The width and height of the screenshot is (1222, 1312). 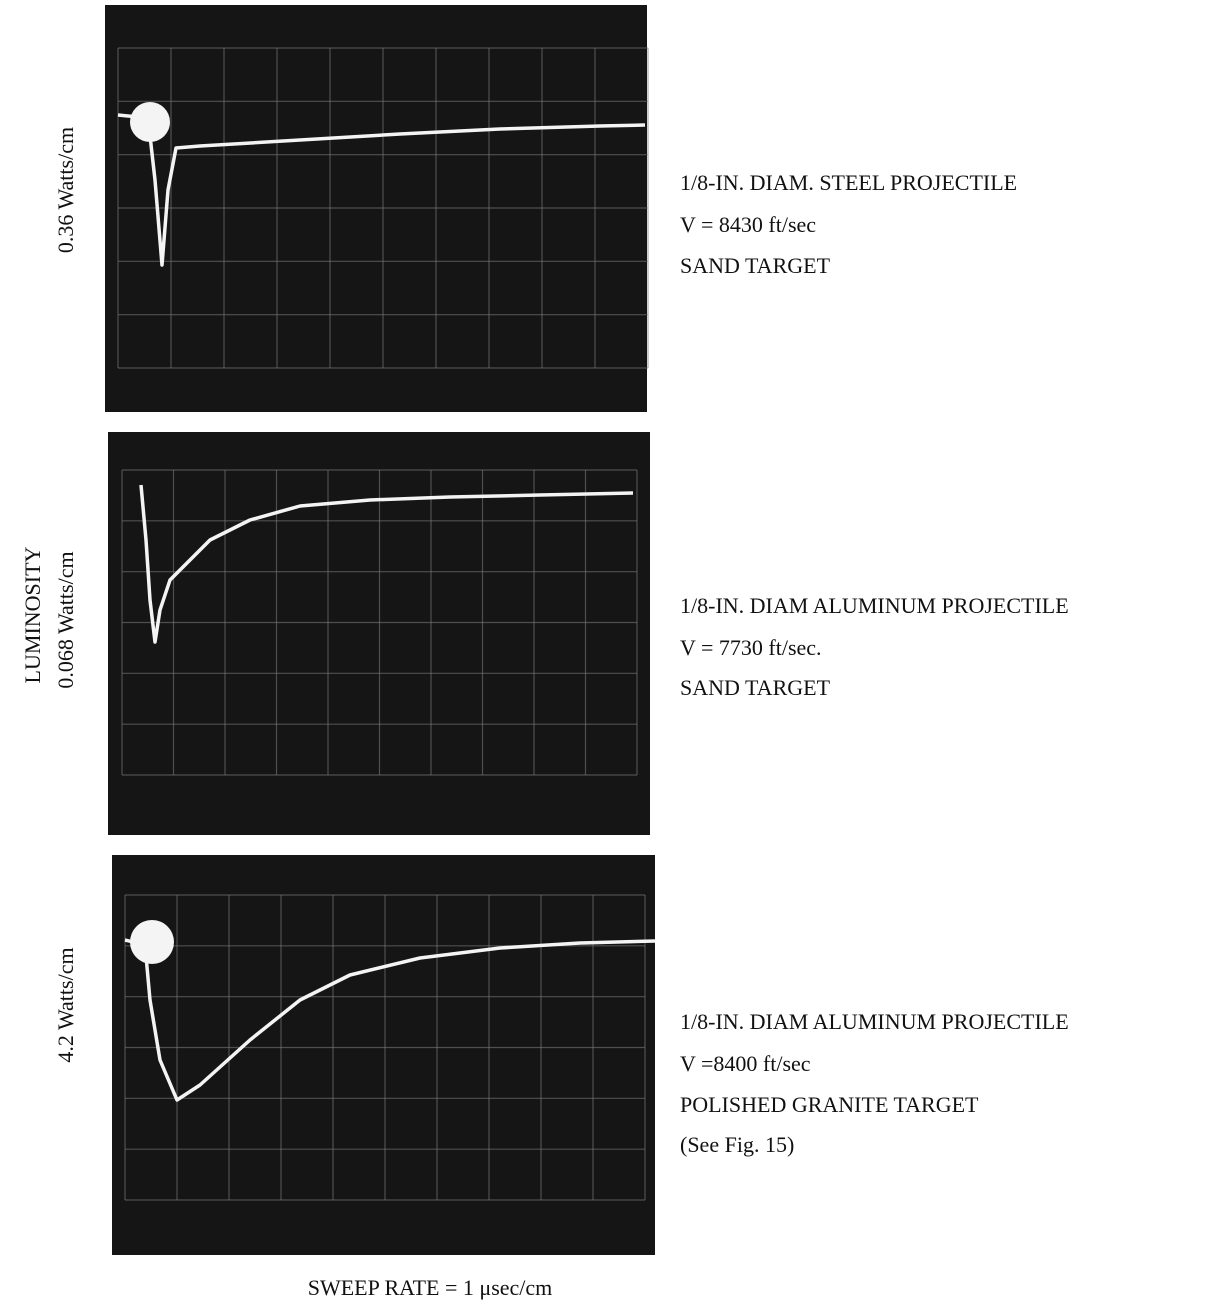 I want to click on caption-line: (See Fig. 15), so click(x=737, y=1144).